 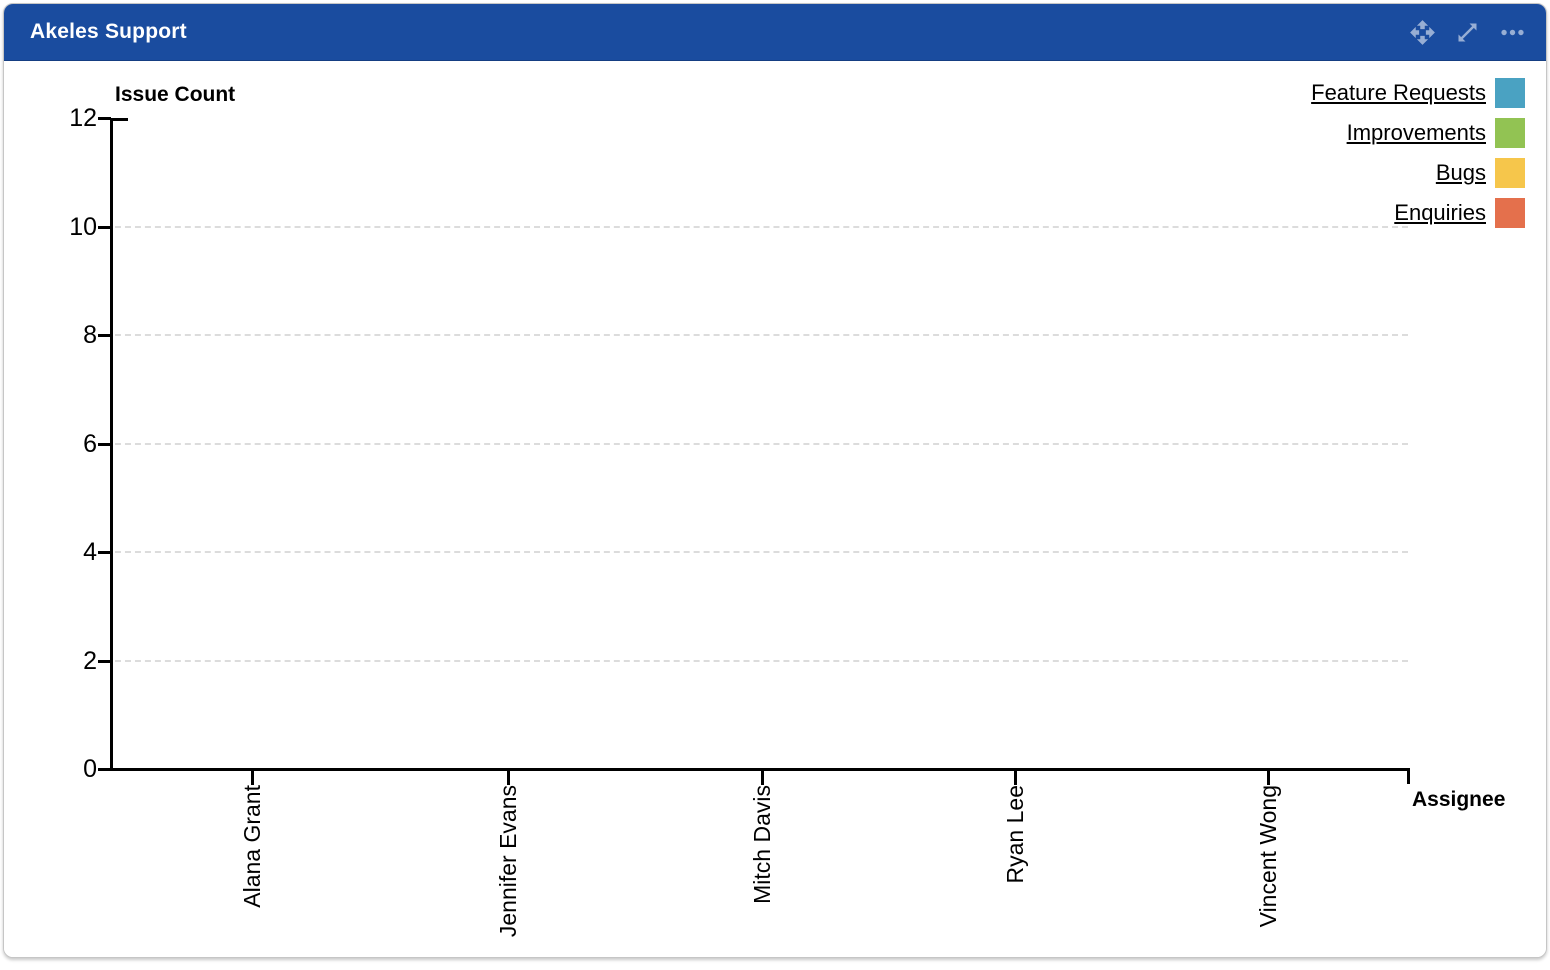 I want to click on y-axis-tick-label: 4, so click(x=90, y=552).